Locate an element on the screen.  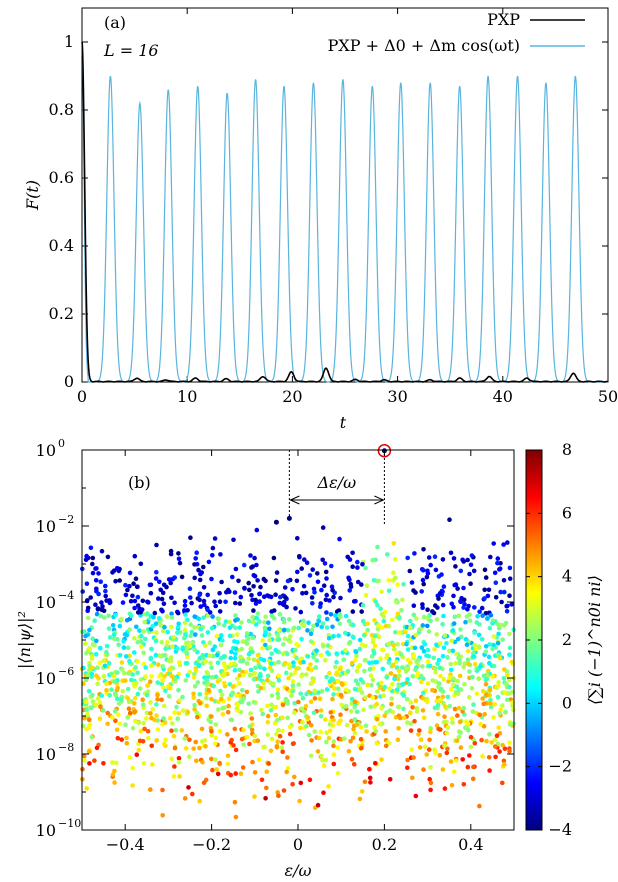
y-tick-label: 1 is located at coordinates (69, 41).